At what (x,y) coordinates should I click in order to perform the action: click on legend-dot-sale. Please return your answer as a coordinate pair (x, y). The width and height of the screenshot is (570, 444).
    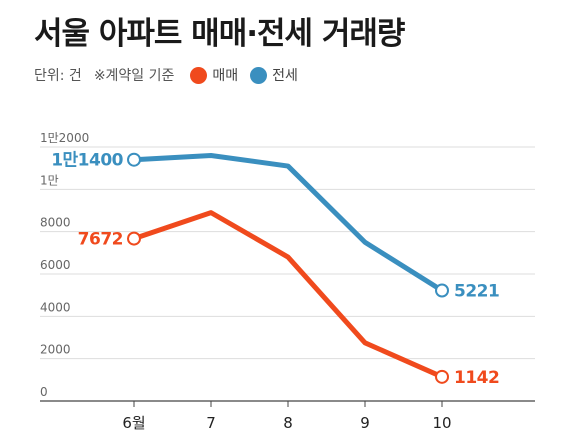
    Looking at the image, I should click on (199, 75).